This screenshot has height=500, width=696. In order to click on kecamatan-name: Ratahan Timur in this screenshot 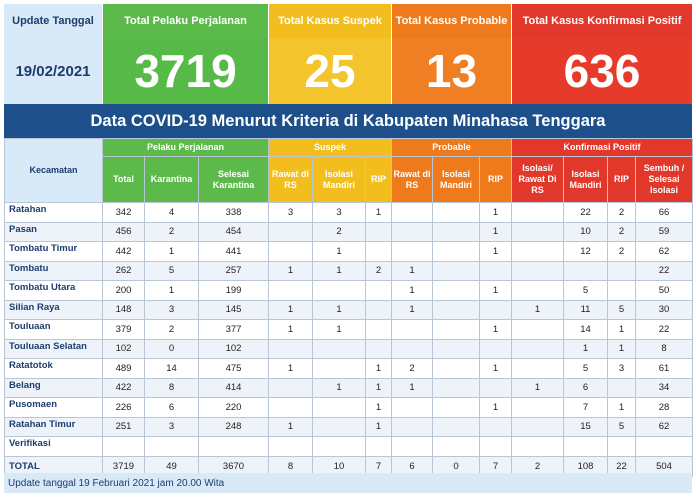, I will do `click(53, 426)`.